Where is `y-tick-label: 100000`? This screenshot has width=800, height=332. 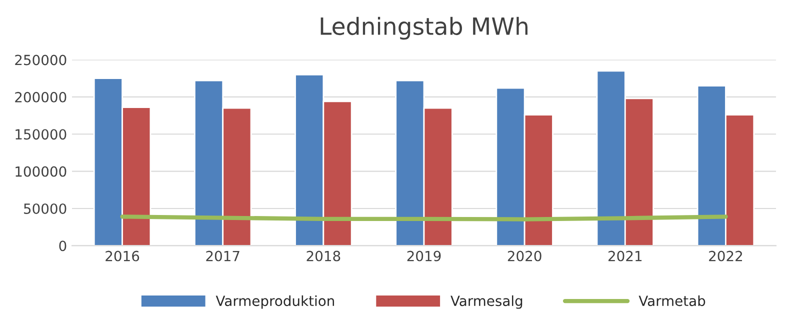 y-tick-label: 100000 is located at coordinates (41, 171).